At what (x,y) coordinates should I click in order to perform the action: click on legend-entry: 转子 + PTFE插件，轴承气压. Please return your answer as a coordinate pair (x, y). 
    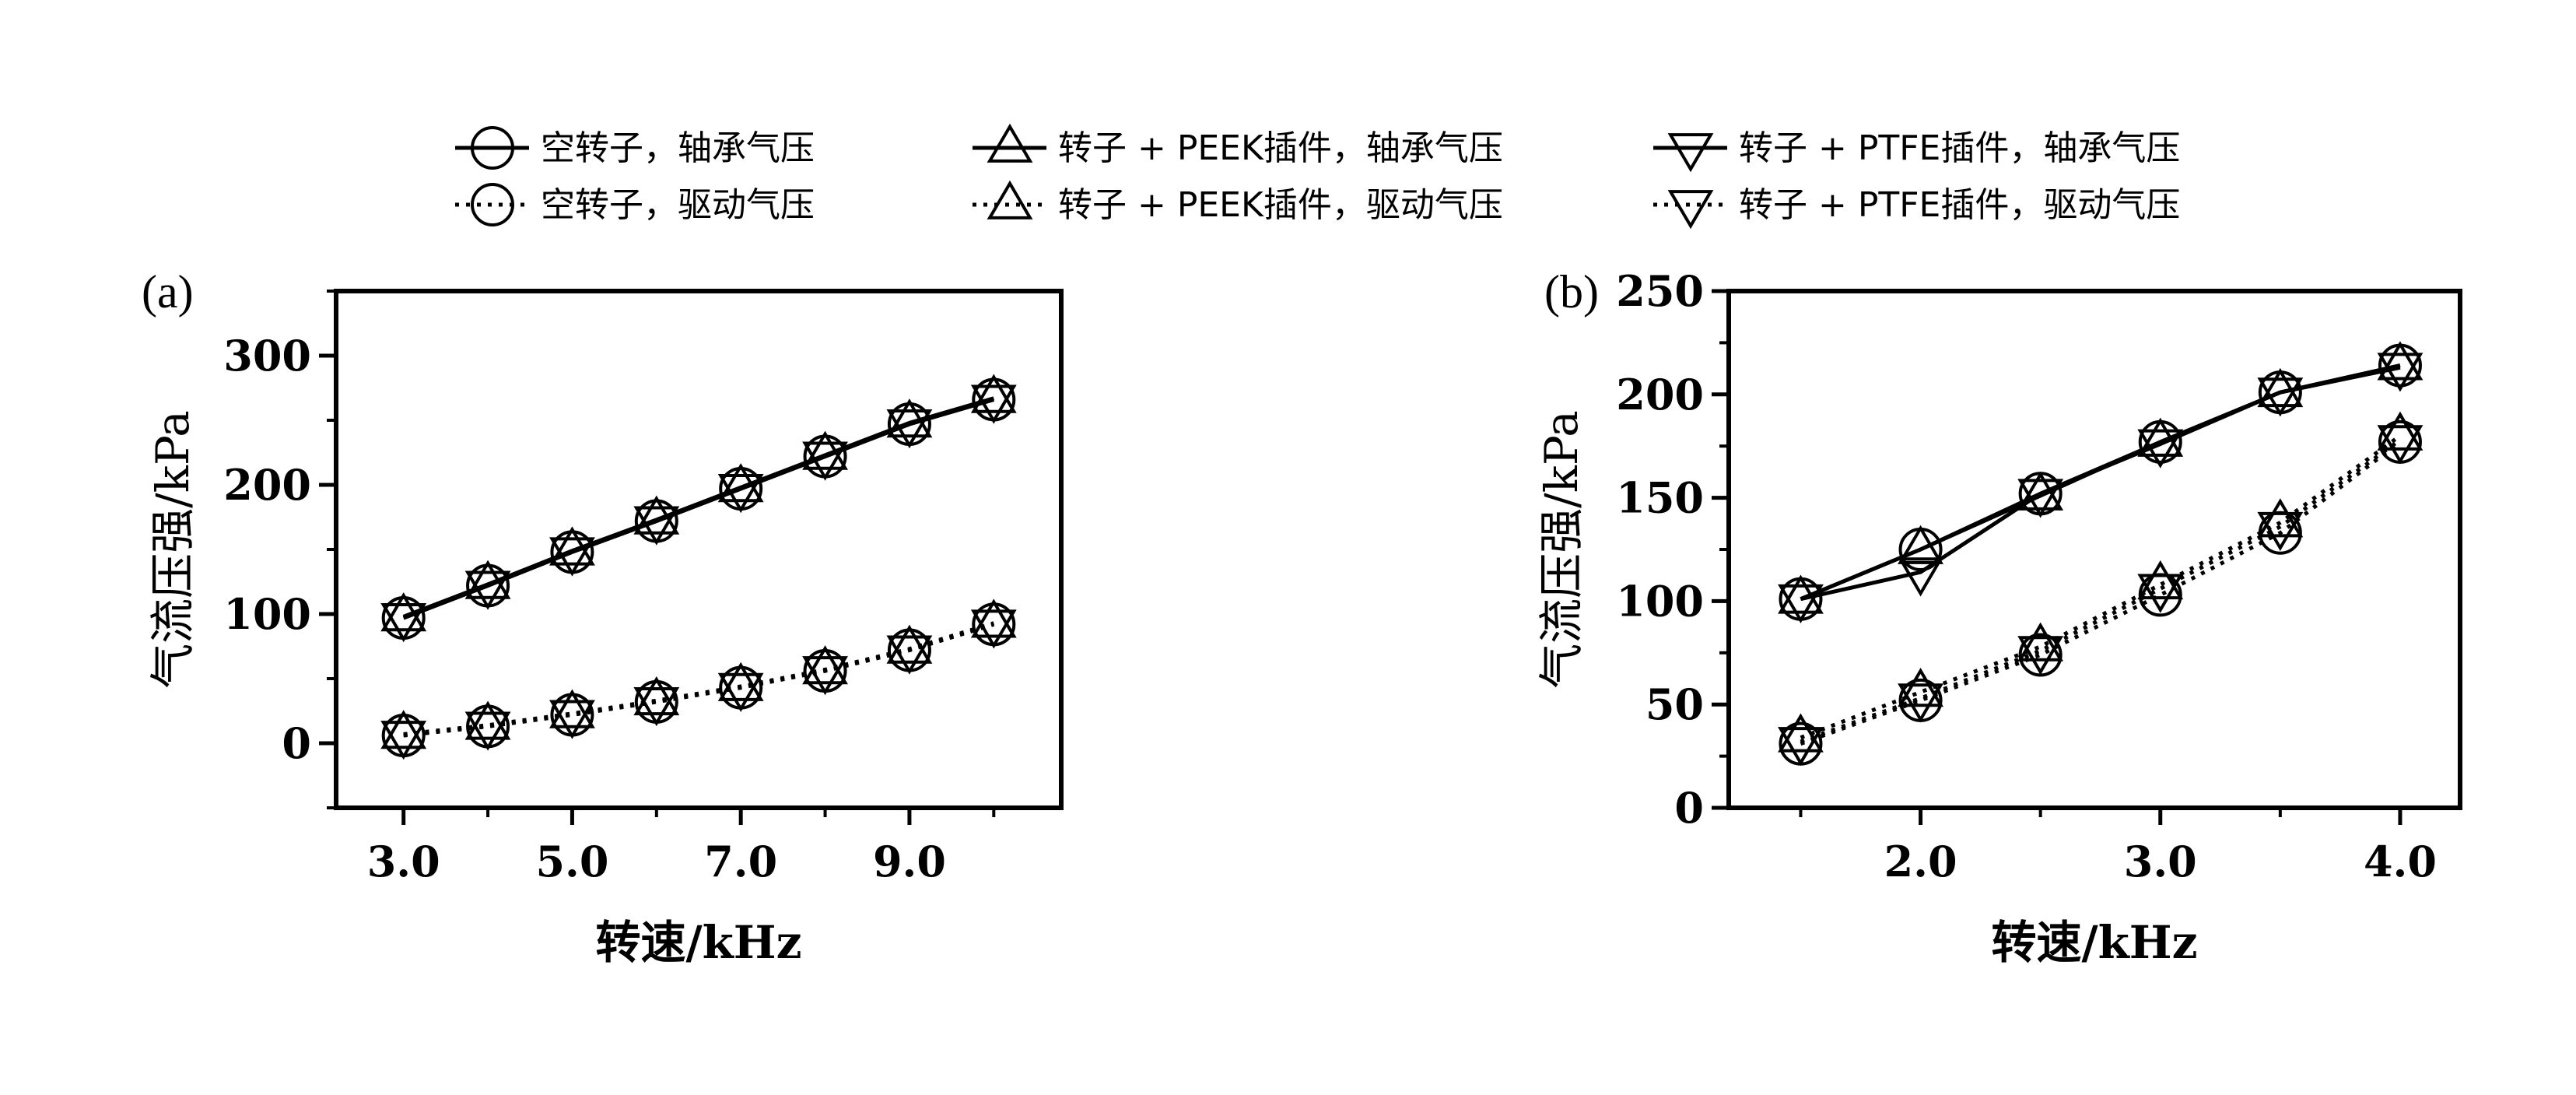
    Looking at the image, I should click on (1917, 150).